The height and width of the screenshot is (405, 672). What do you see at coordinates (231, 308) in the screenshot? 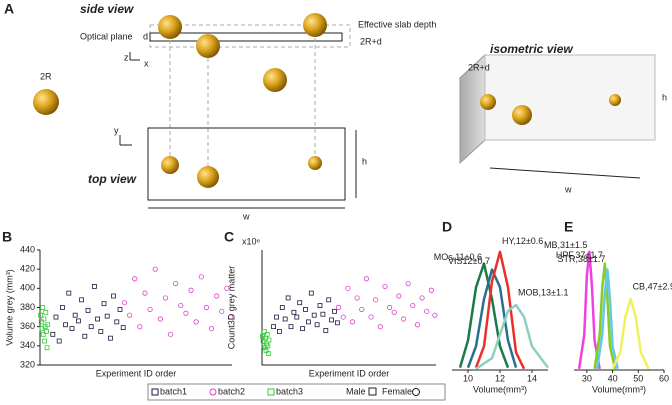
I see `y-axis-label: Count3D grey matter` at bounding box center [231, 308].